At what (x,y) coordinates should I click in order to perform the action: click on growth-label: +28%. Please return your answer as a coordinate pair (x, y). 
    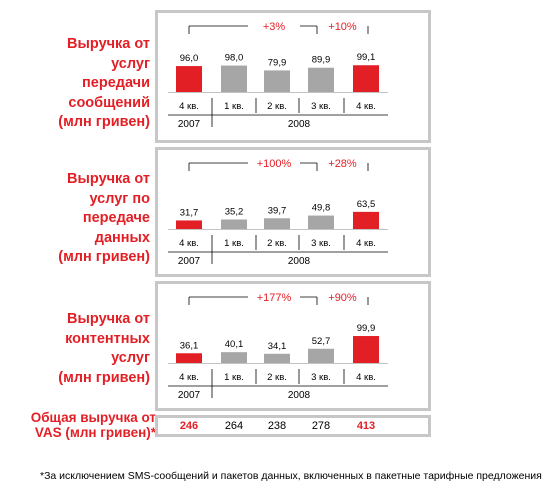
    Looking at the image, I should click on (342, 164).